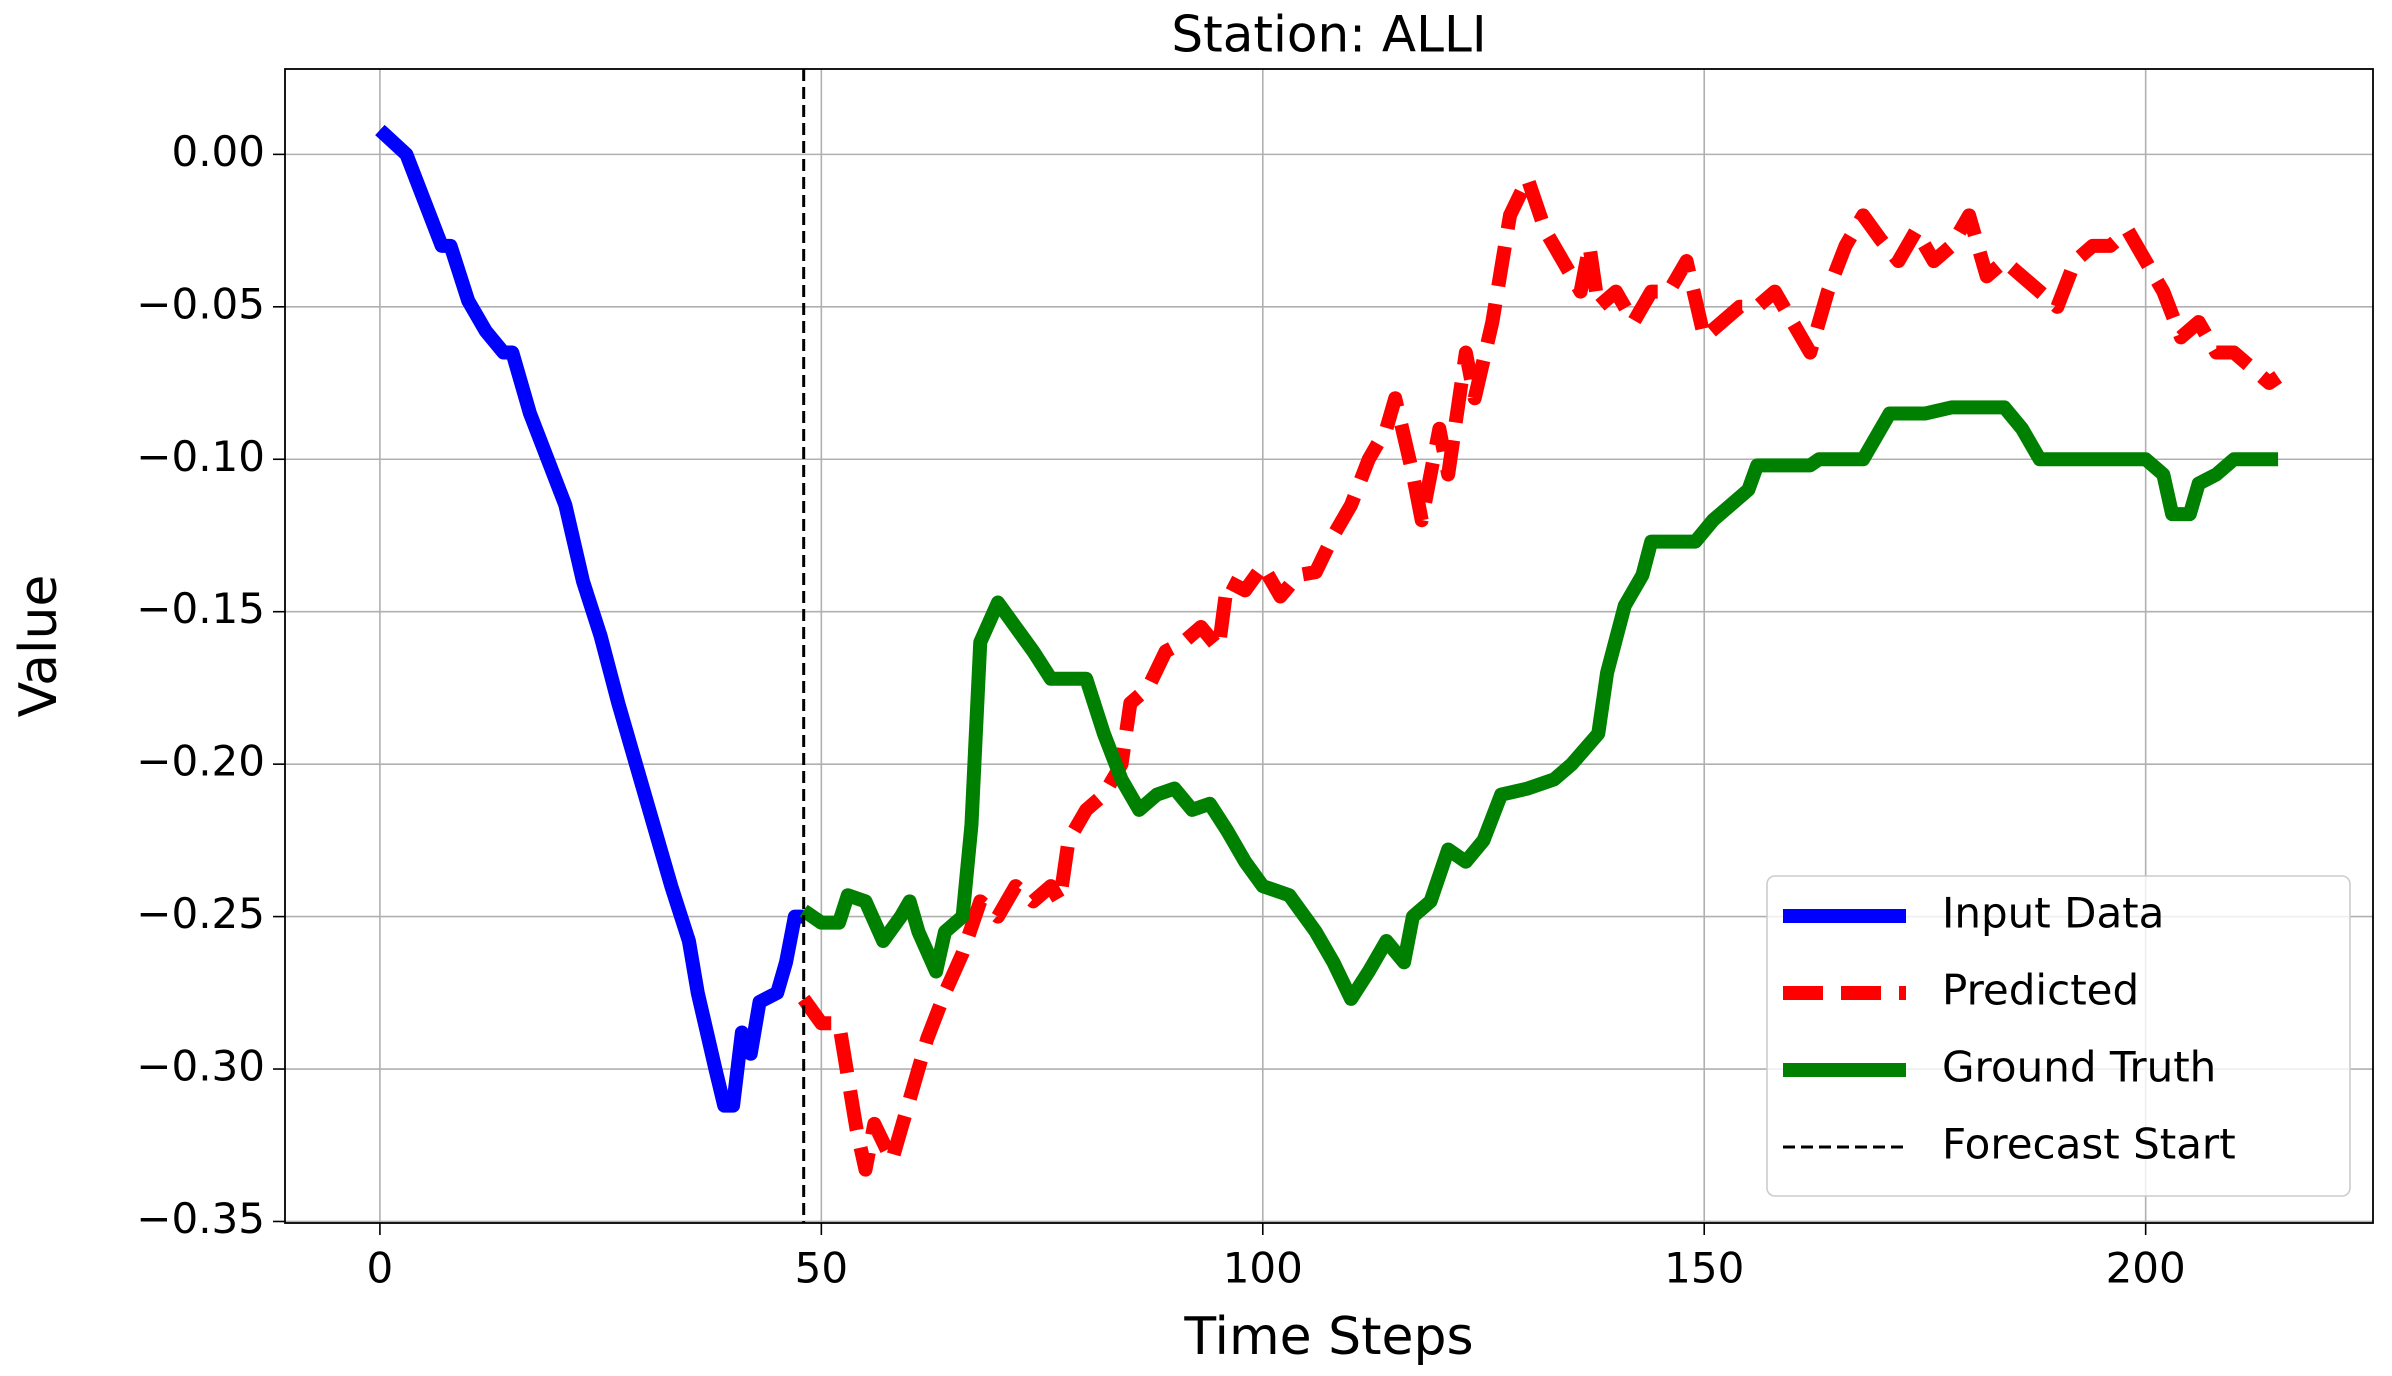  I want to click on x-tick-label: 150, so click(1704, 1268).